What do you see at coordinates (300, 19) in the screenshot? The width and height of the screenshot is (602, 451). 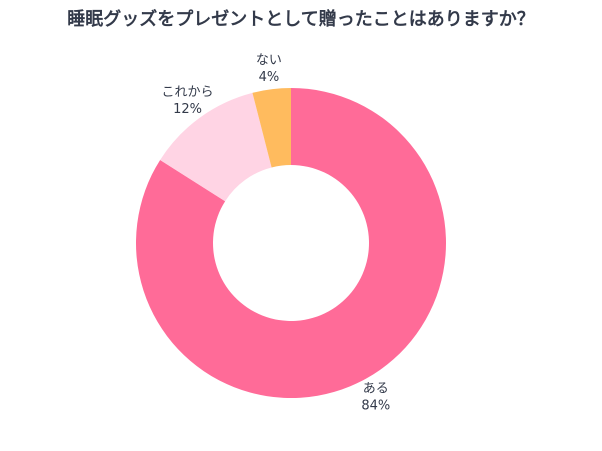 I see `chart-title: 睡眠グッズをプレゼントとして贈ったことはありますか？` at bounding box center [300, 19].